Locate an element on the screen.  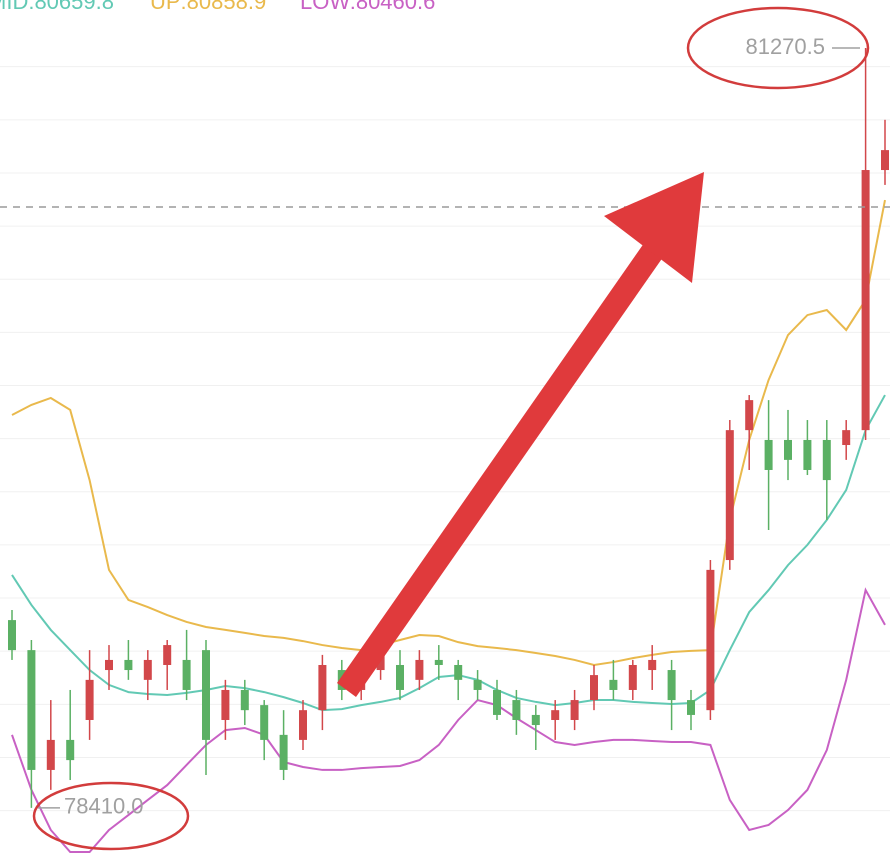
legend-entry: UP:80858.9 is located at coordinates (208, 7).